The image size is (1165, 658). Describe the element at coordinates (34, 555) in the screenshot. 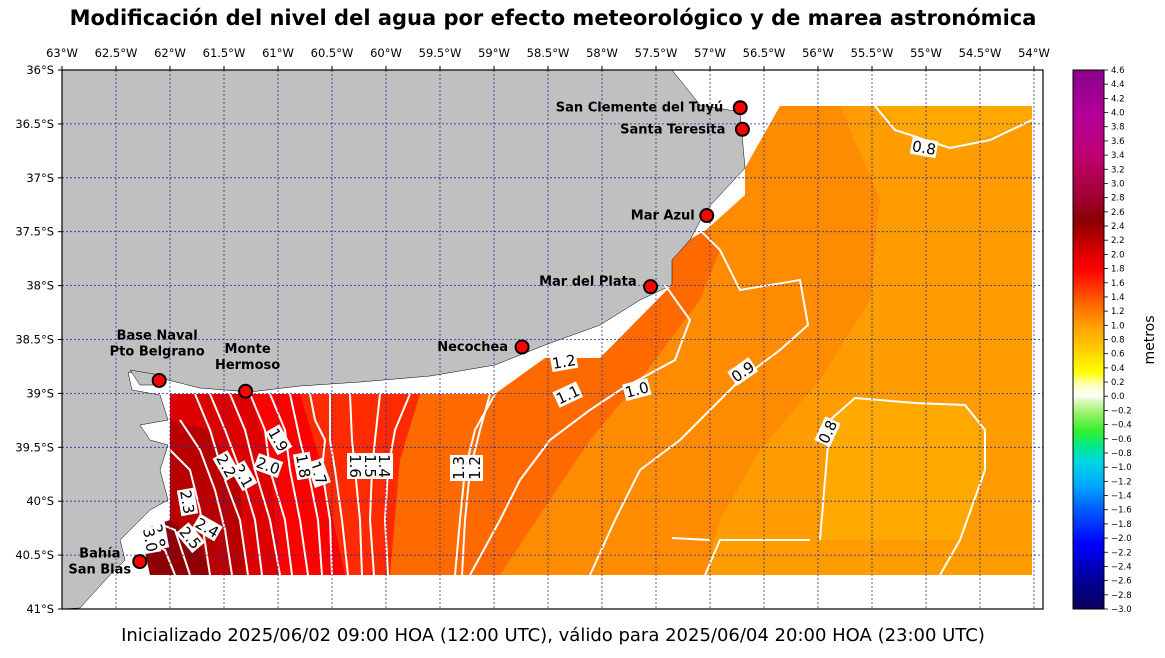

I see `lat-tick-label: 40.5°S` at that location.